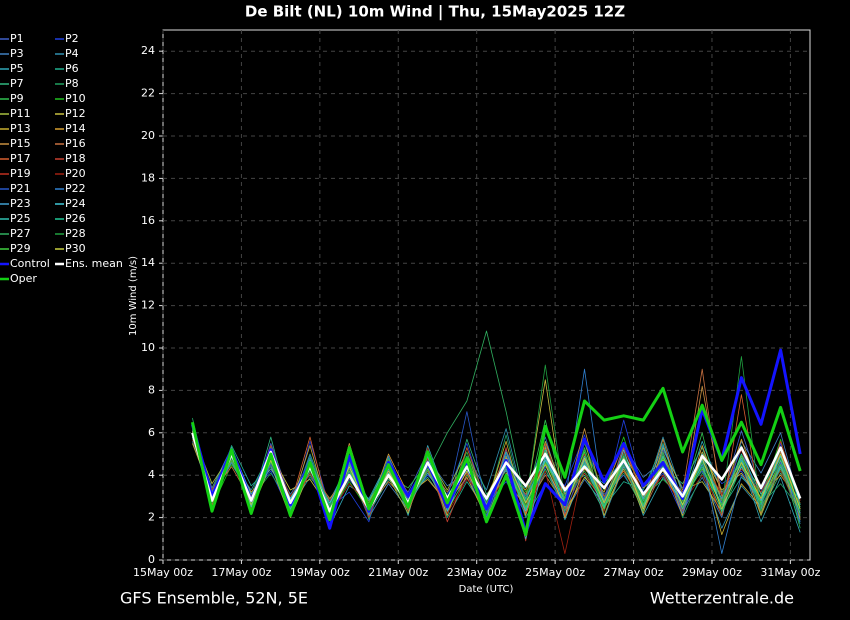 Image resolution: width=850 pixels, height=620 pixels. What do you see at coordinates (17, 68) in the screenshot?
I see `legend-label: P5` at bounding box center [17, 68].